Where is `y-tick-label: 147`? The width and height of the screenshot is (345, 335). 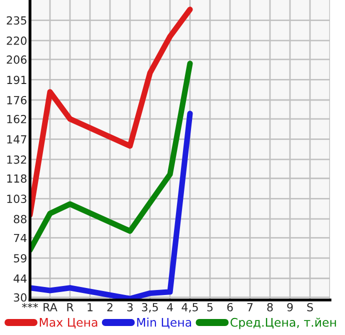 y-tick-label: 147 is located at coordinates (16, 139).